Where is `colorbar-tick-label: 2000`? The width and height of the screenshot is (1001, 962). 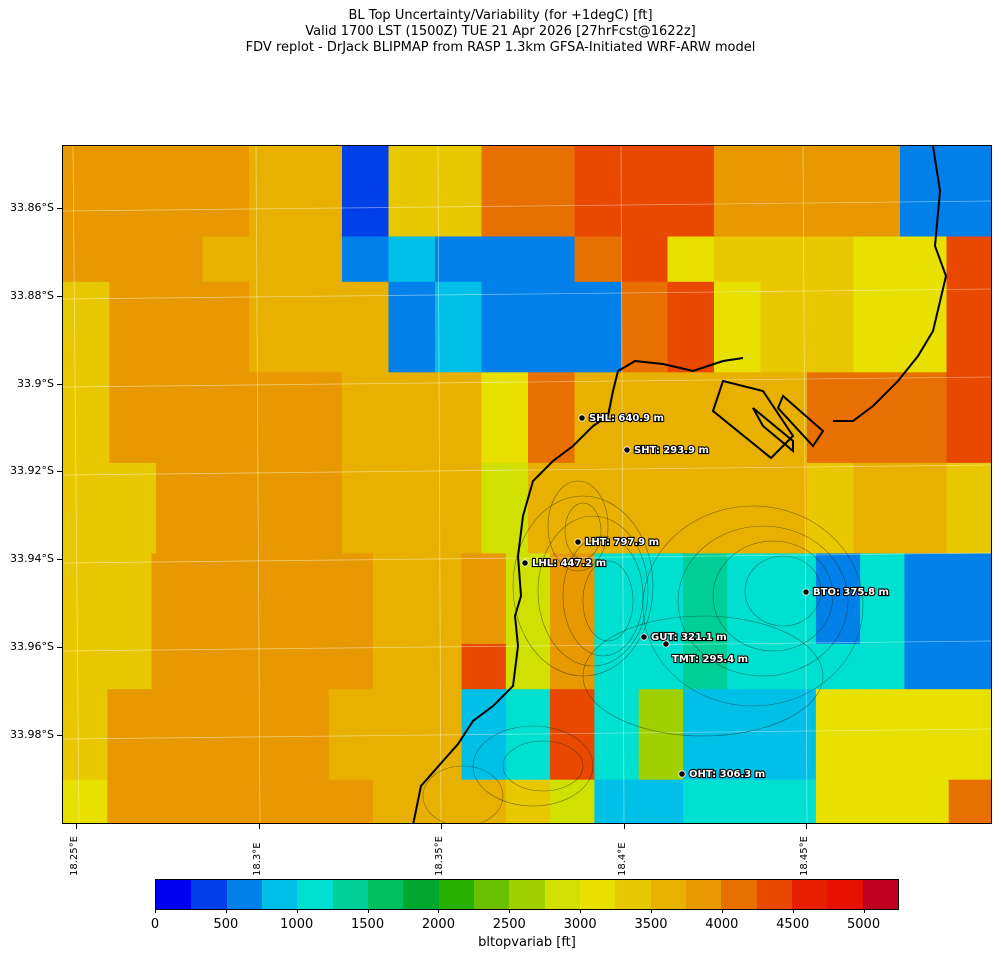
colorbar-tick-label: 2000 is located at coordinates (438, 924).